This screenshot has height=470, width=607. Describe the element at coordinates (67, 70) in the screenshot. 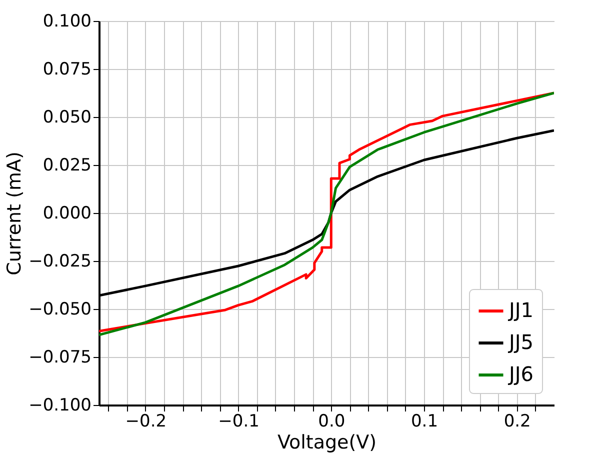

I see `y-tick-label: 0.075` at that location.